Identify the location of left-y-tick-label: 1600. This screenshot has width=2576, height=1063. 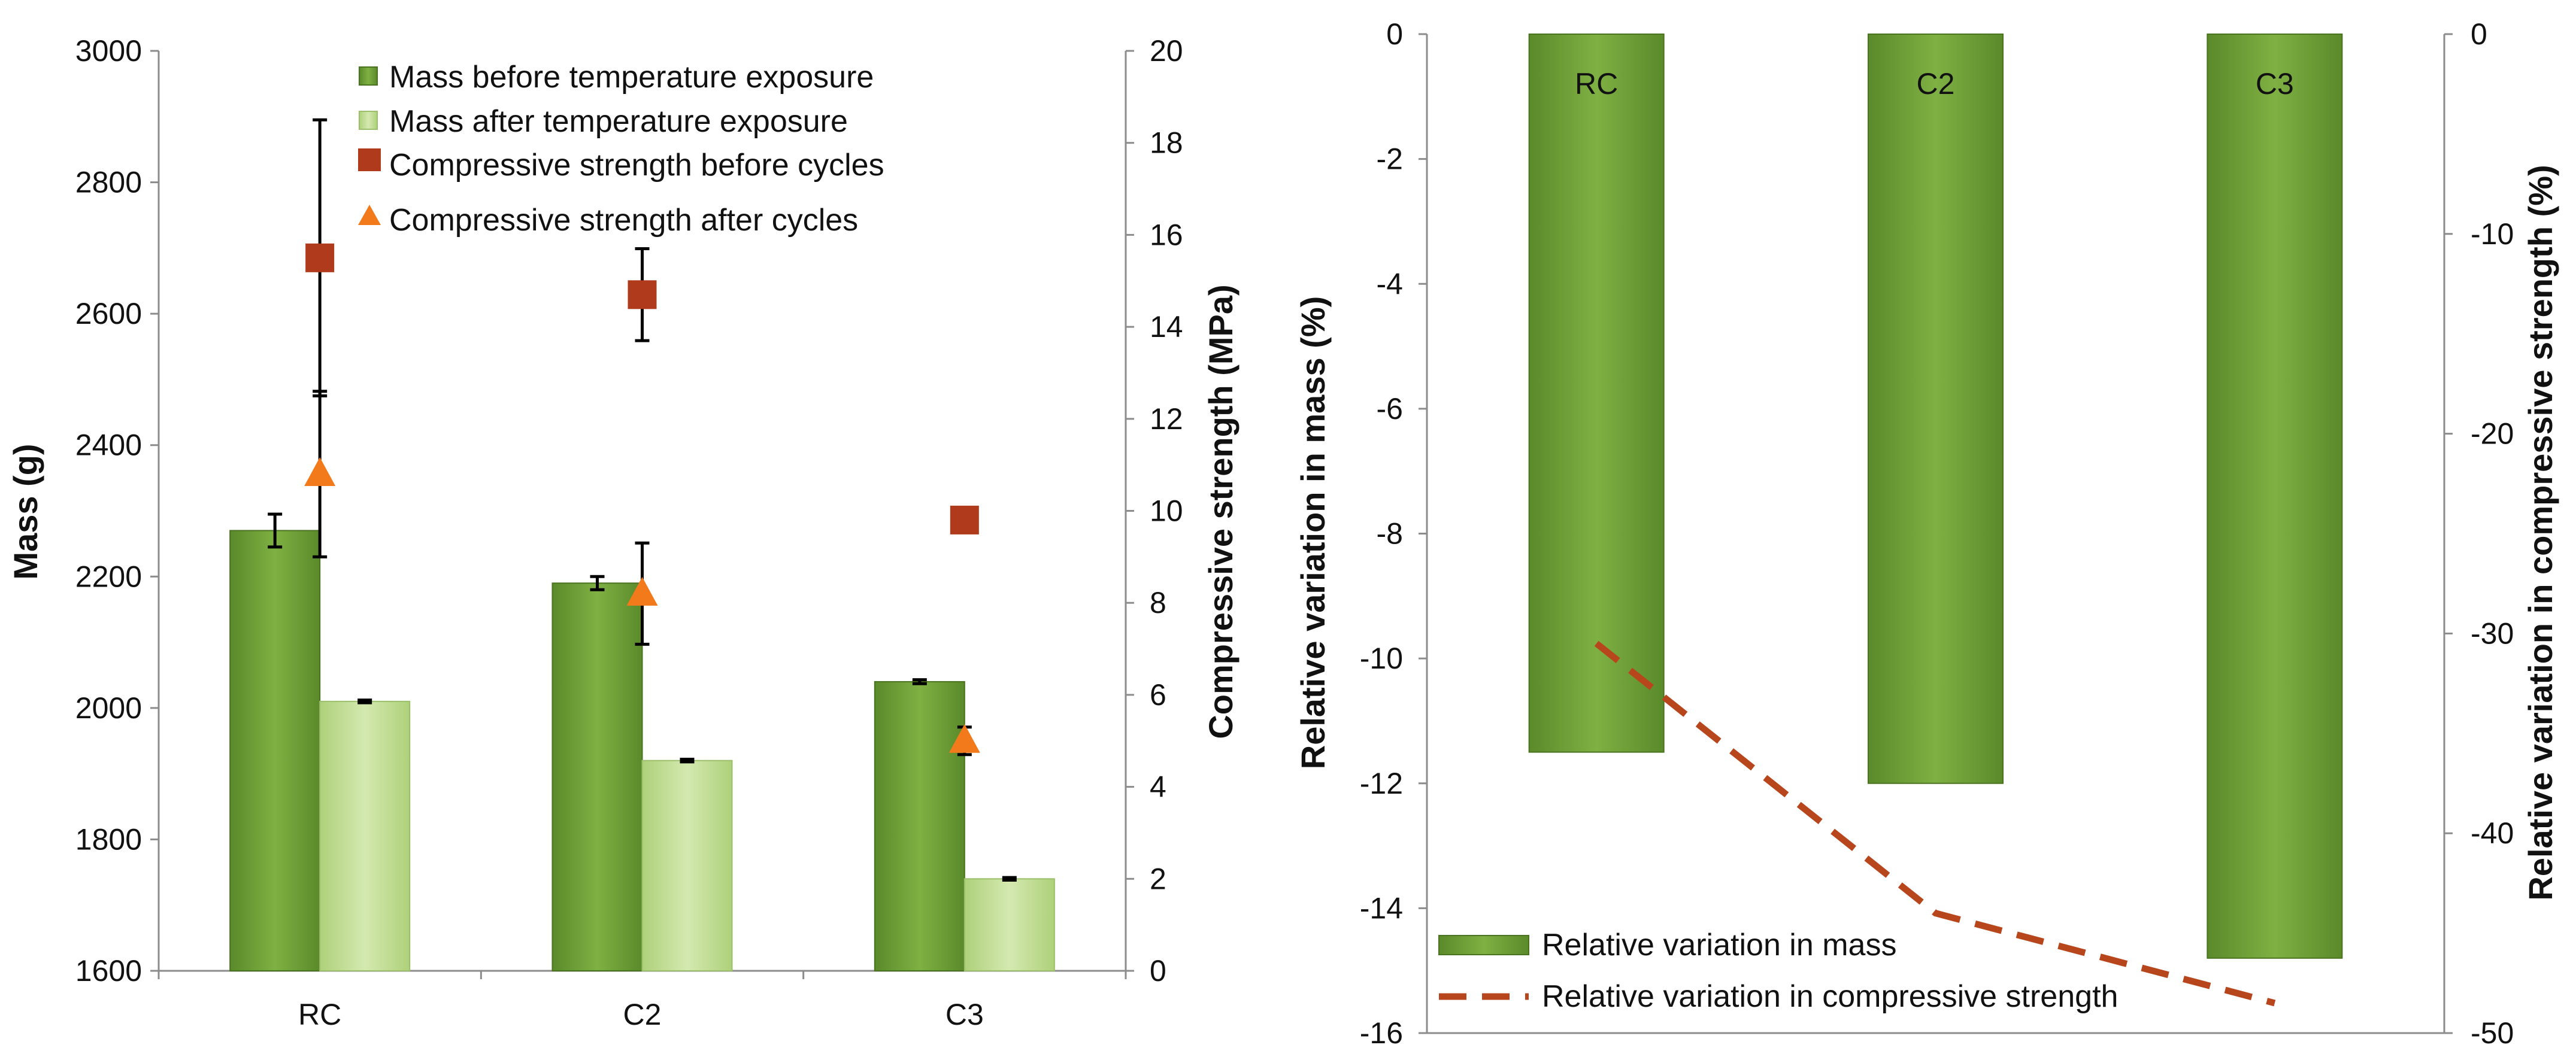
(108, 971).